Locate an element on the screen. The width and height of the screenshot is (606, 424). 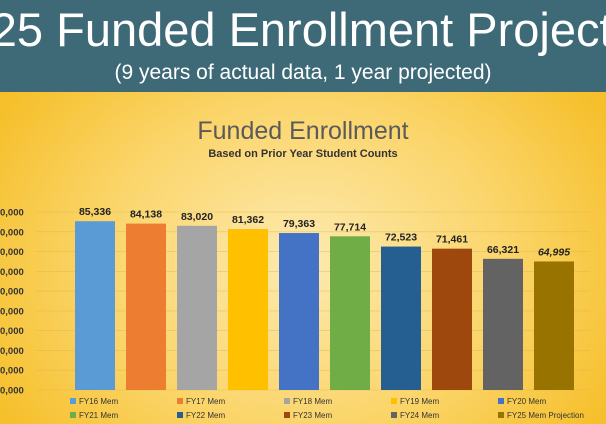
data-label: 84,138 is located at coordinates (146, 215).